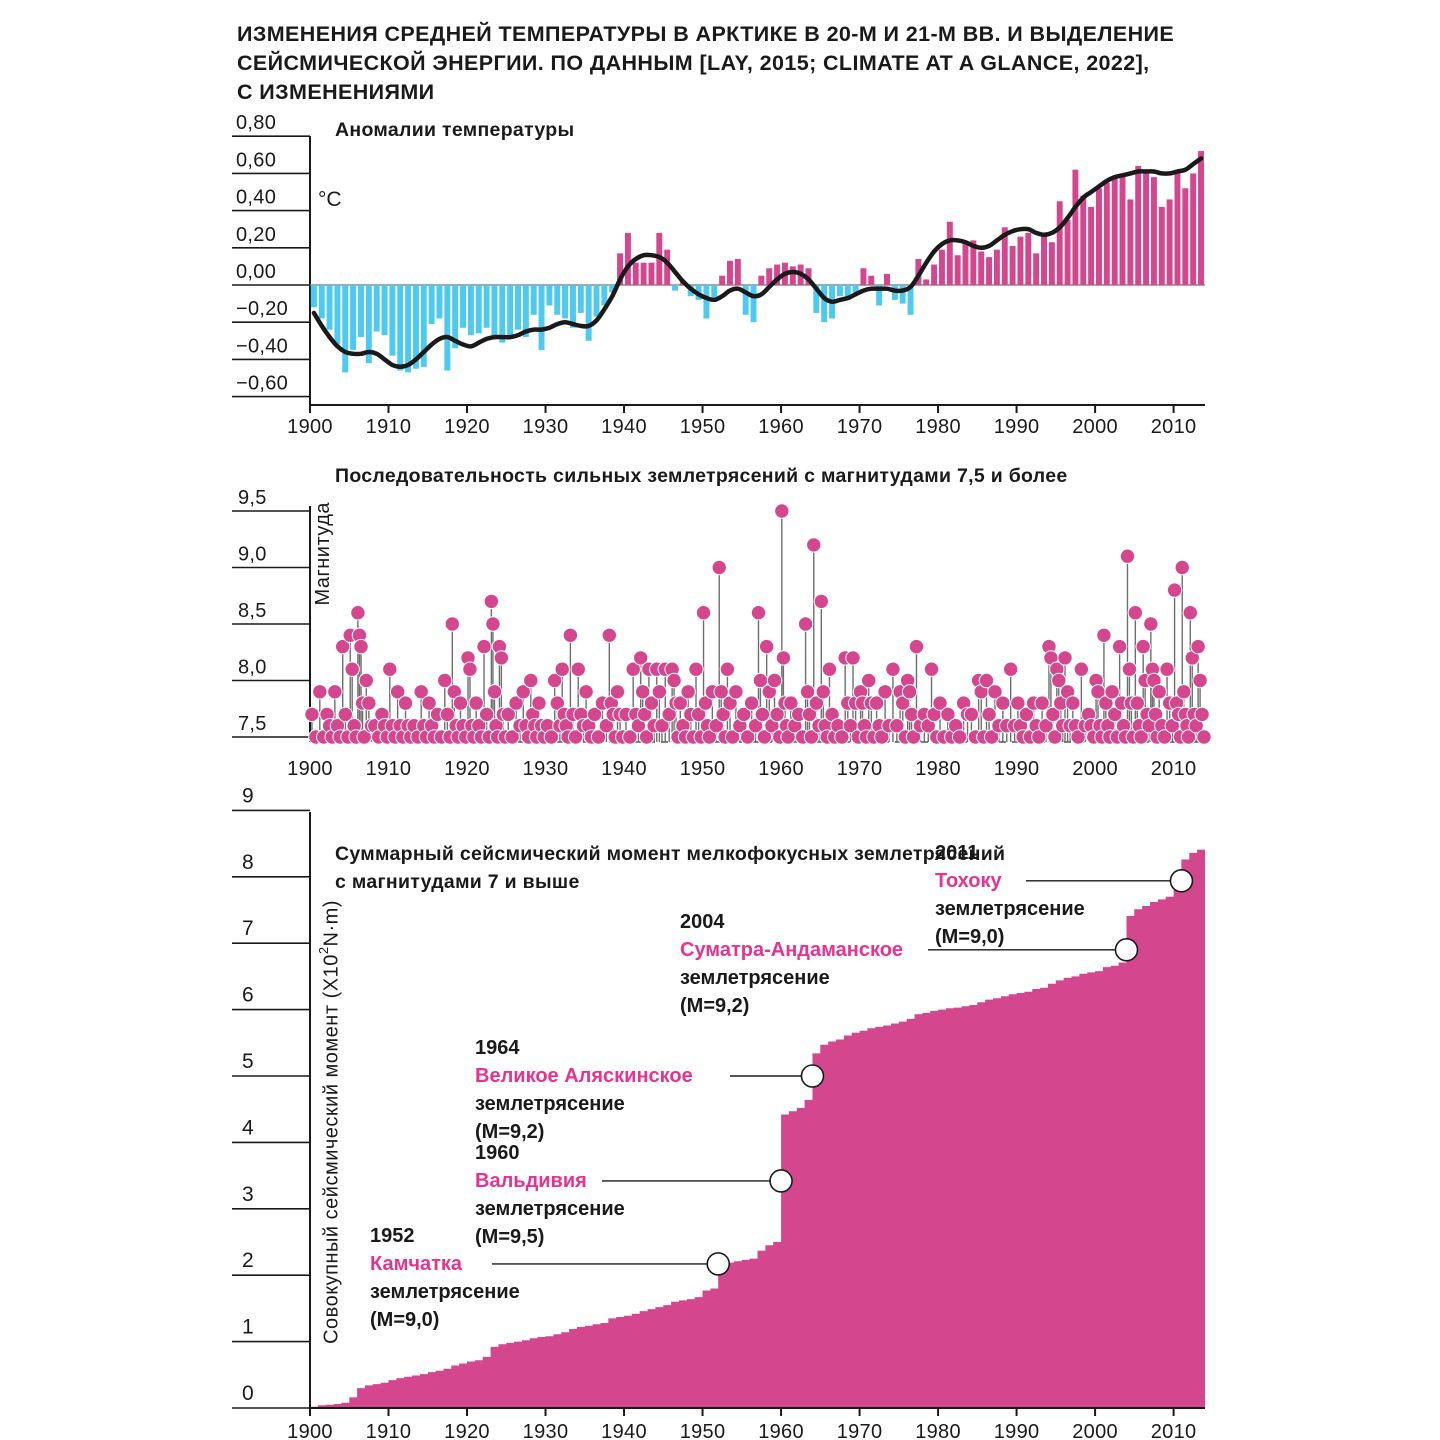 The image size is (1440, 1440). What do you see at coordinates (718, 274) in the screenshot?
I see `temperature-chart` at bounding box center [718, 274].